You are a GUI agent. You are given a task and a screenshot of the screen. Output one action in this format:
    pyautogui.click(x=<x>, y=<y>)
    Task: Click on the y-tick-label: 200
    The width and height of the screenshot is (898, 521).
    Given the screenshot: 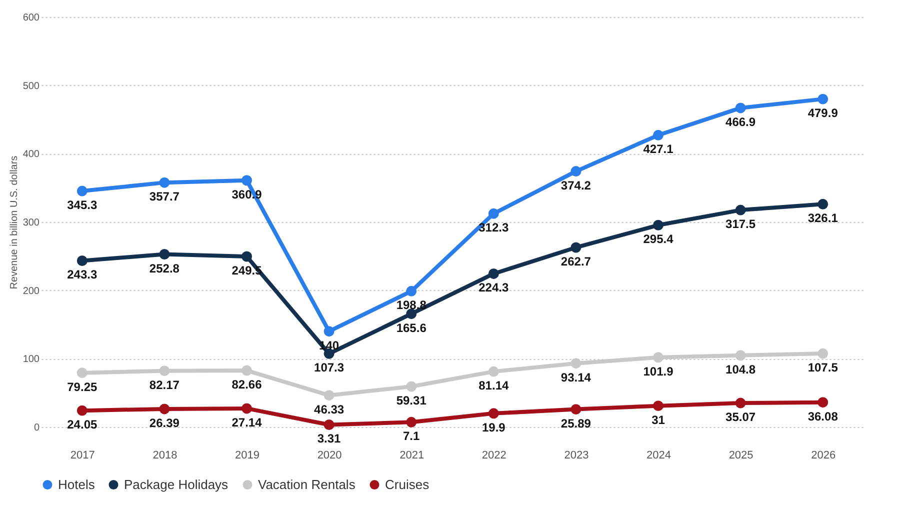 What is the action you would take?
    pyautogui.click(x=31, y=291)
    